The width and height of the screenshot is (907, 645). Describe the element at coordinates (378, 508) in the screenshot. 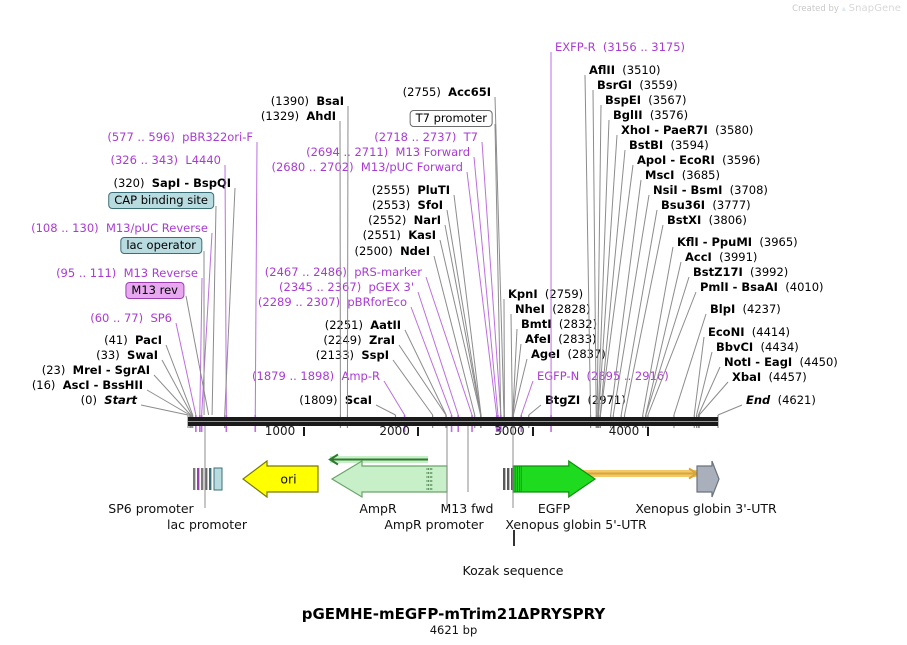

I see `feature-label-ampr: AmpR` at that location.